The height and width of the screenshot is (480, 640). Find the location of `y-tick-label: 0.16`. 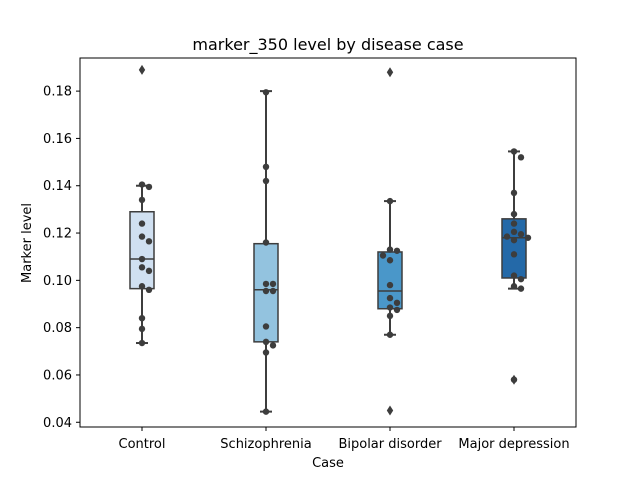

y-tick-label: 0.16 is located at coordinates (57, 139).